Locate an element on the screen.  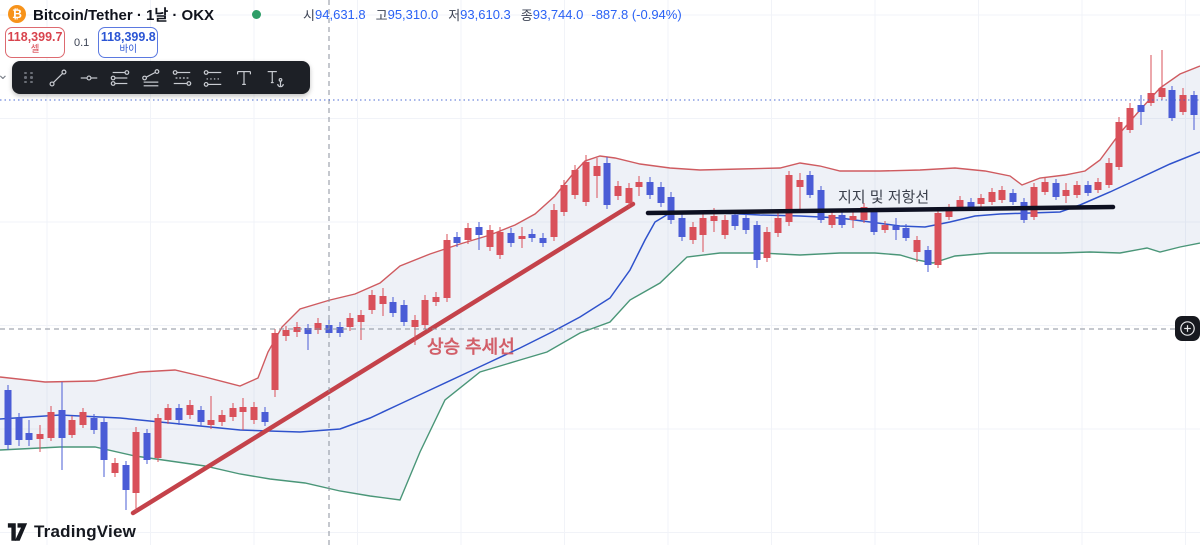
uptrend-line-label: 상승 추세선 is located at coordinates (471, 347).